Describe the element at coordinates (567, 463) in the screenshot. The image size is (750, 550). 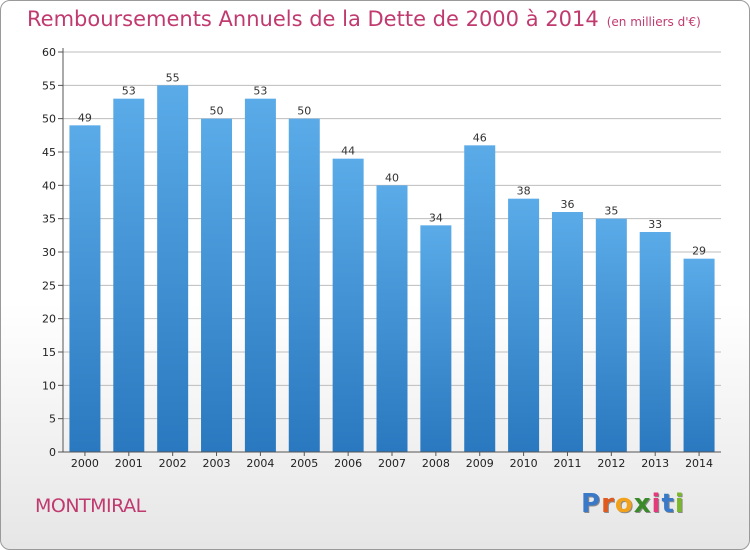
I see `x-tick-label: 2011` at that location.